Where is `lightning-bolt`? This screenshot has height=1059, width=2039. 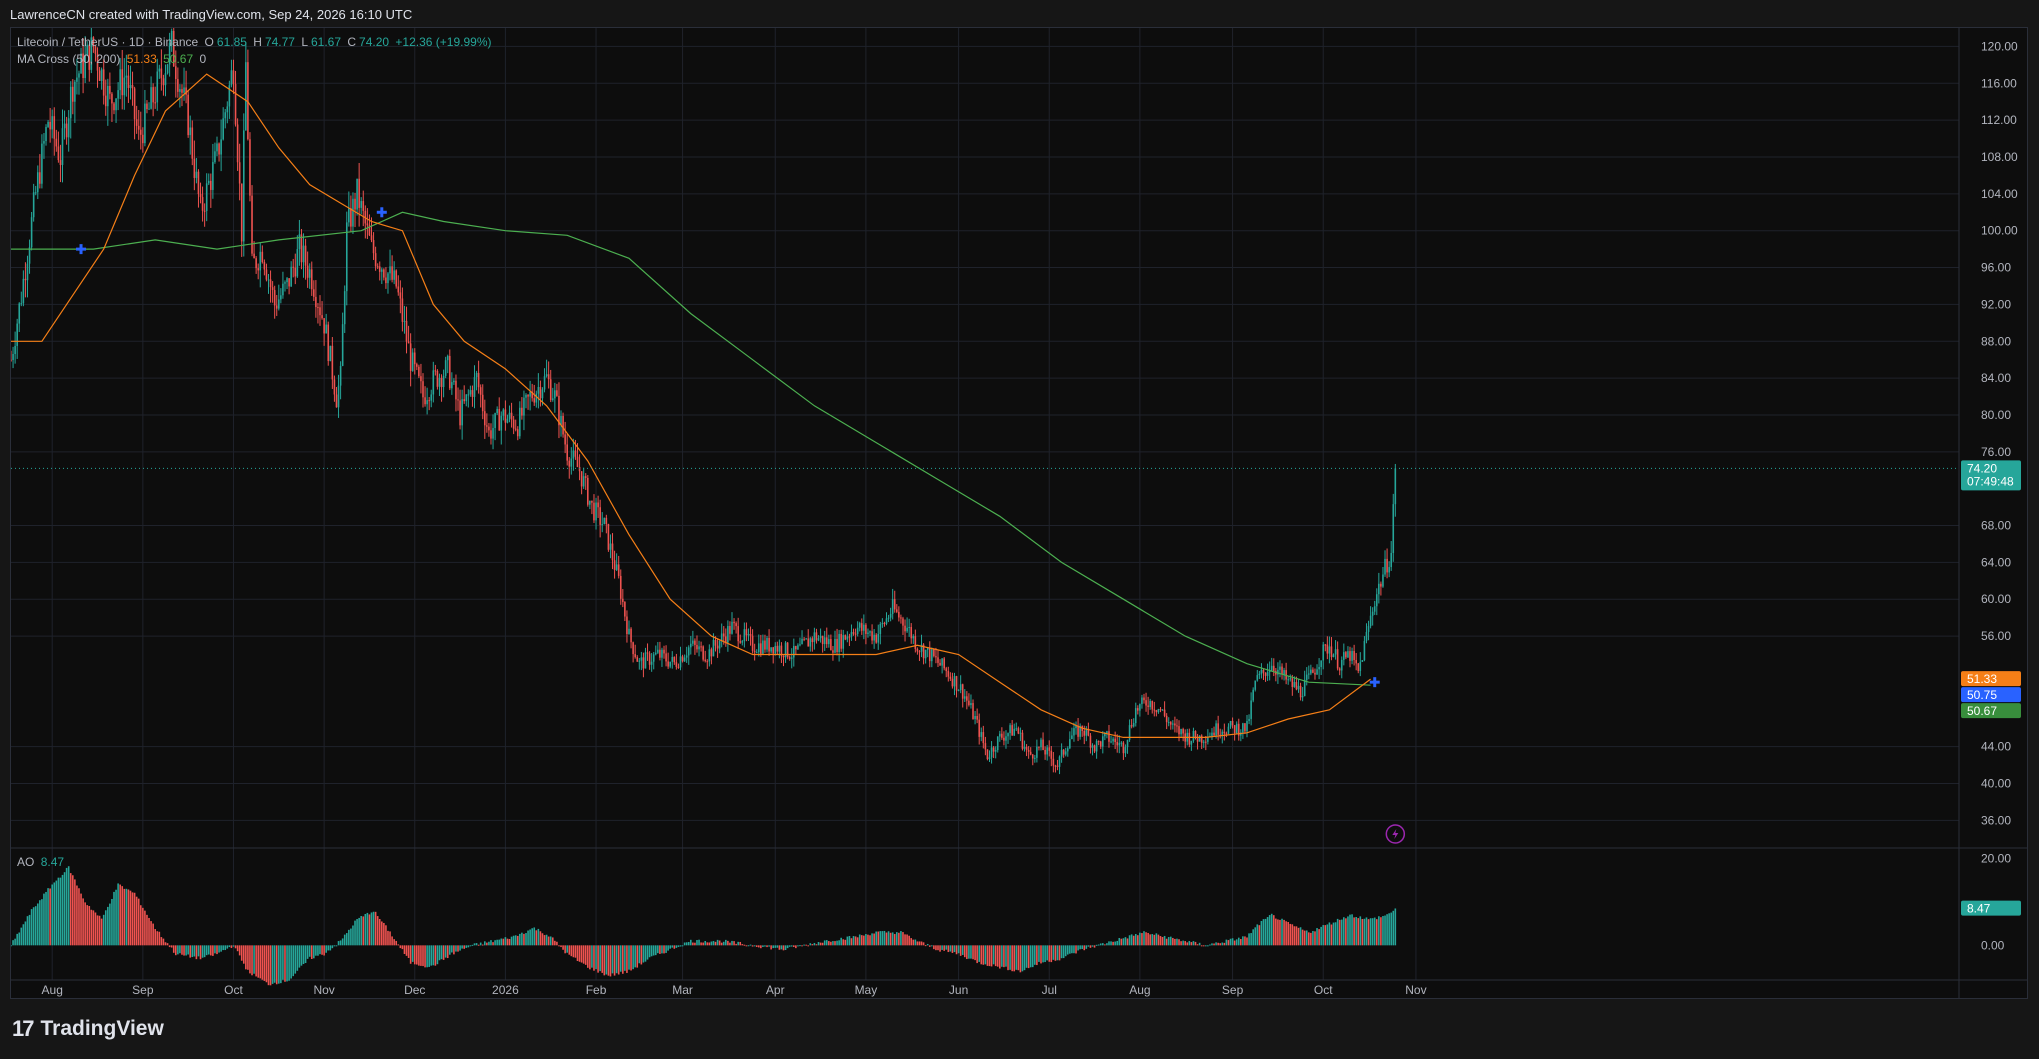 lightning-bolt is located at coordinates (1395, 834).